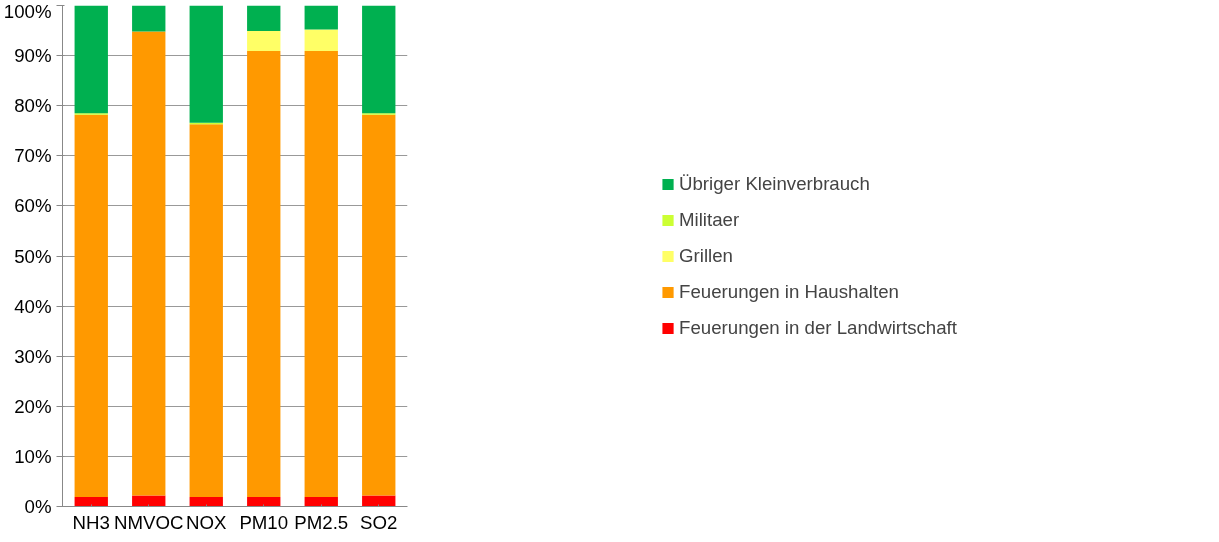 This screenshot has height=542, width=1219. Describe the element at coordinates (207, 522) in the screenshot. I see `x-tick-label: NOX` at that location.